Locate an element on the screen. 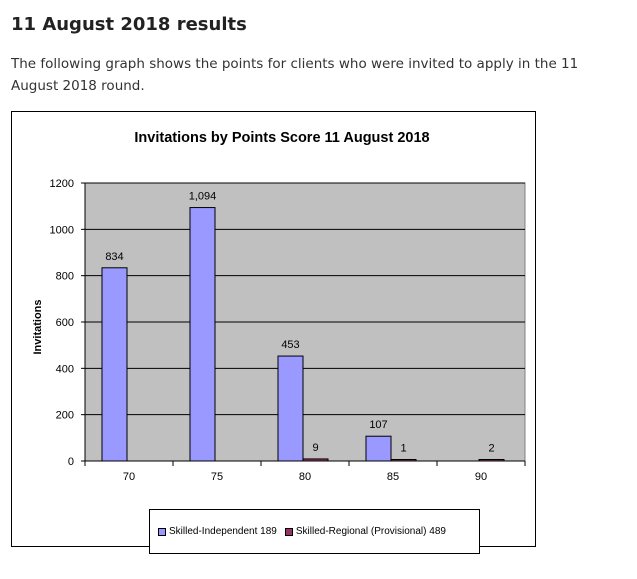 This screenshot has width=637, height=579. y-tick-label: 200 is located at coordinates (65, 416).